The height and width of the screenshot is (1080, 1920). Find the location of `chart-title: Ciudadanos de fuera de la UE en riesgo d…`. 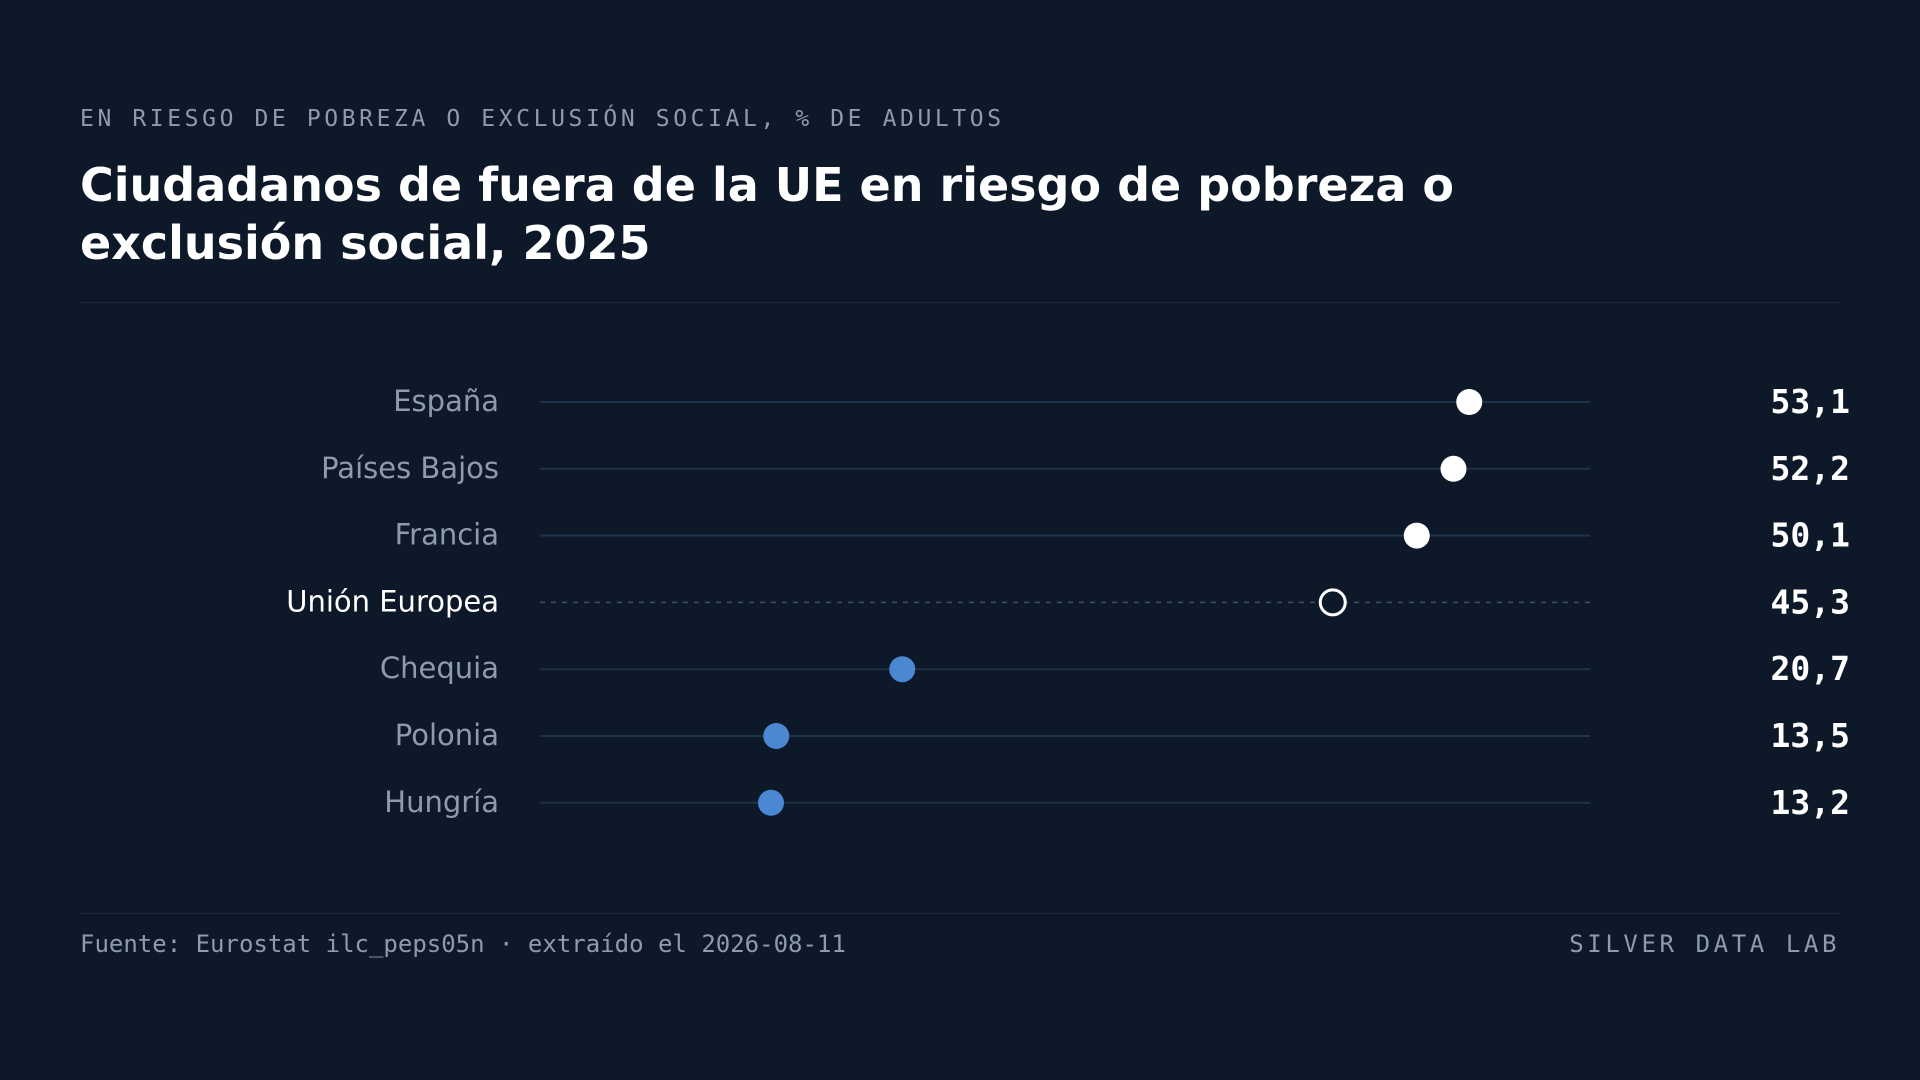

chart-title: Ciudadanos de fuera de la UE en riesgo d… is located at coordinates (767, 214).